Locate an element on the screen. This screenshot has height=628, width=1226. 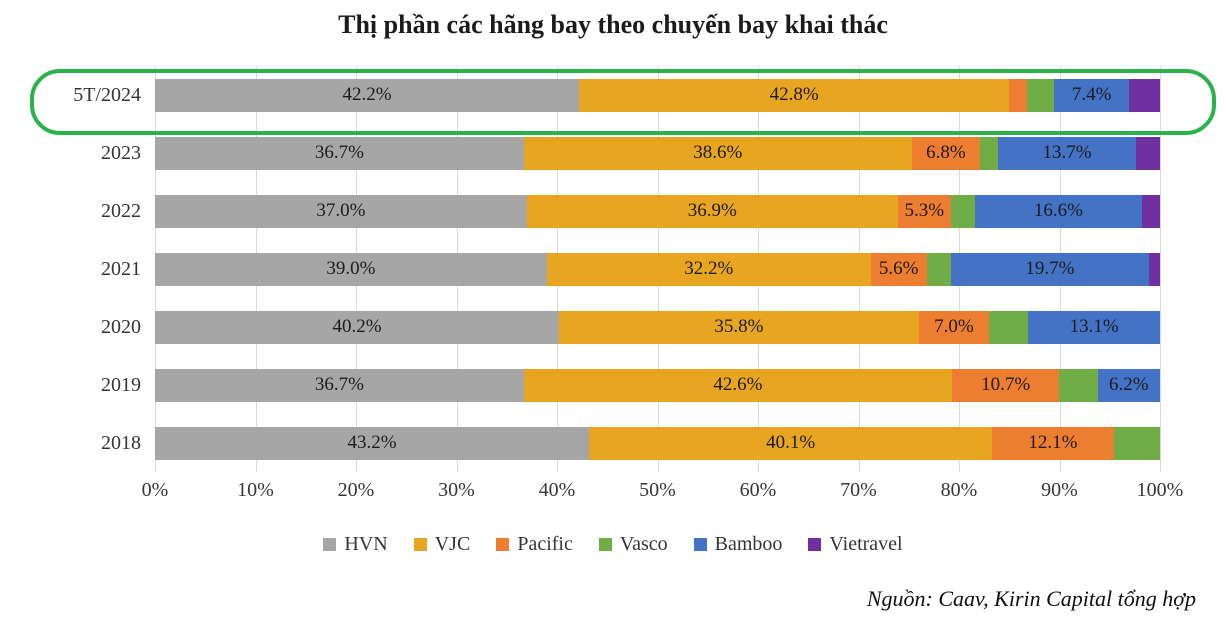
bar-segment-bamboo: 7.4% is located at coordinates (1091, 95).